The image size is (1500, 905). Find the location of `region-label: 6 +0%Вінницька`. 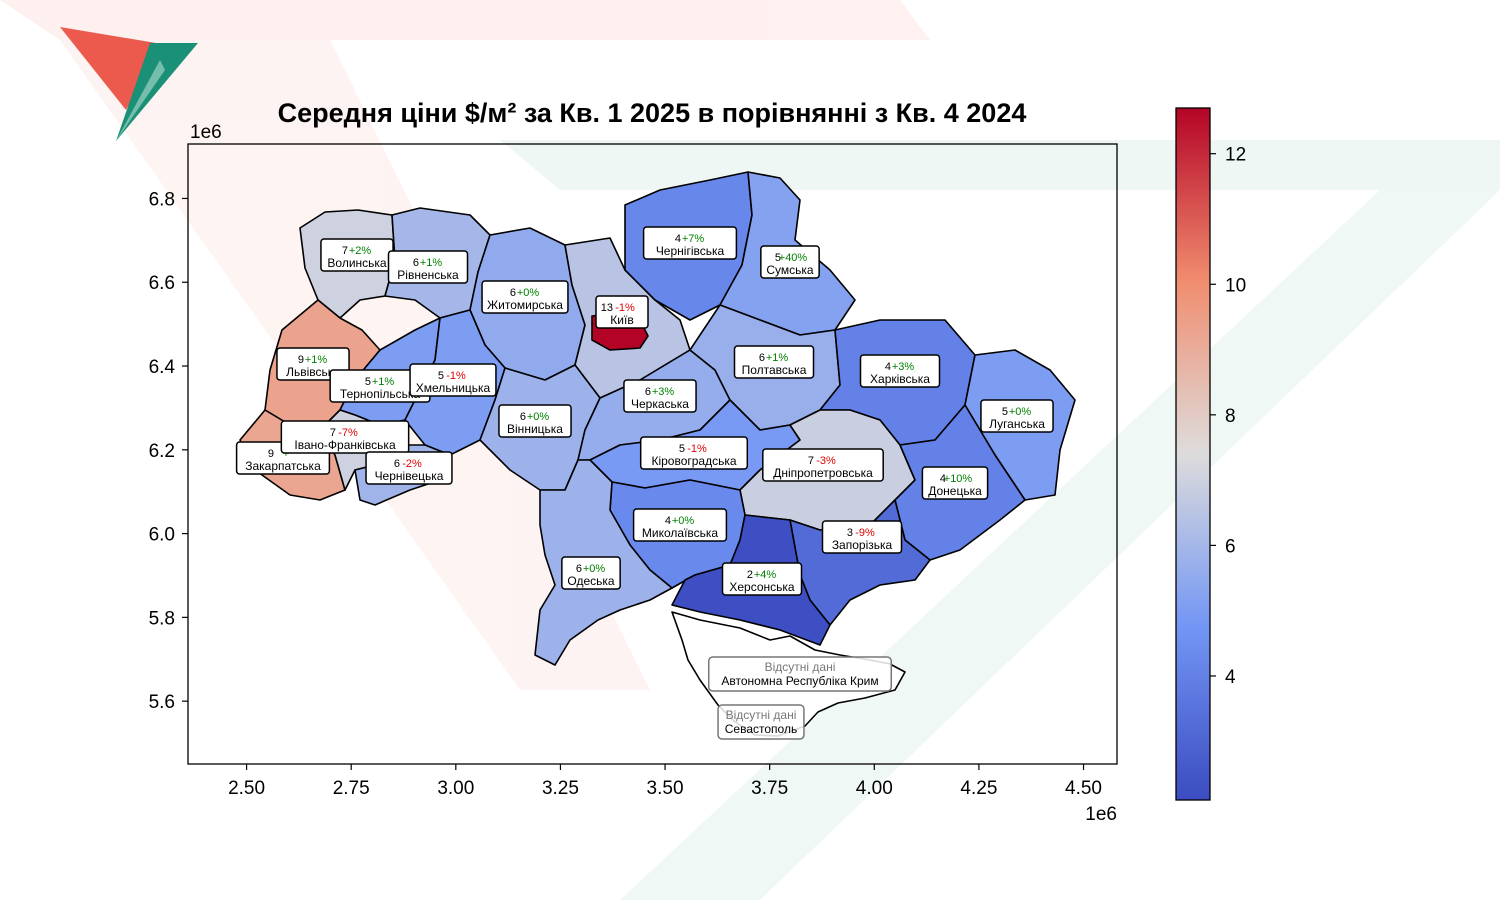

region-label: 6 +0%Вінницька is located at coordinates (535, 421).